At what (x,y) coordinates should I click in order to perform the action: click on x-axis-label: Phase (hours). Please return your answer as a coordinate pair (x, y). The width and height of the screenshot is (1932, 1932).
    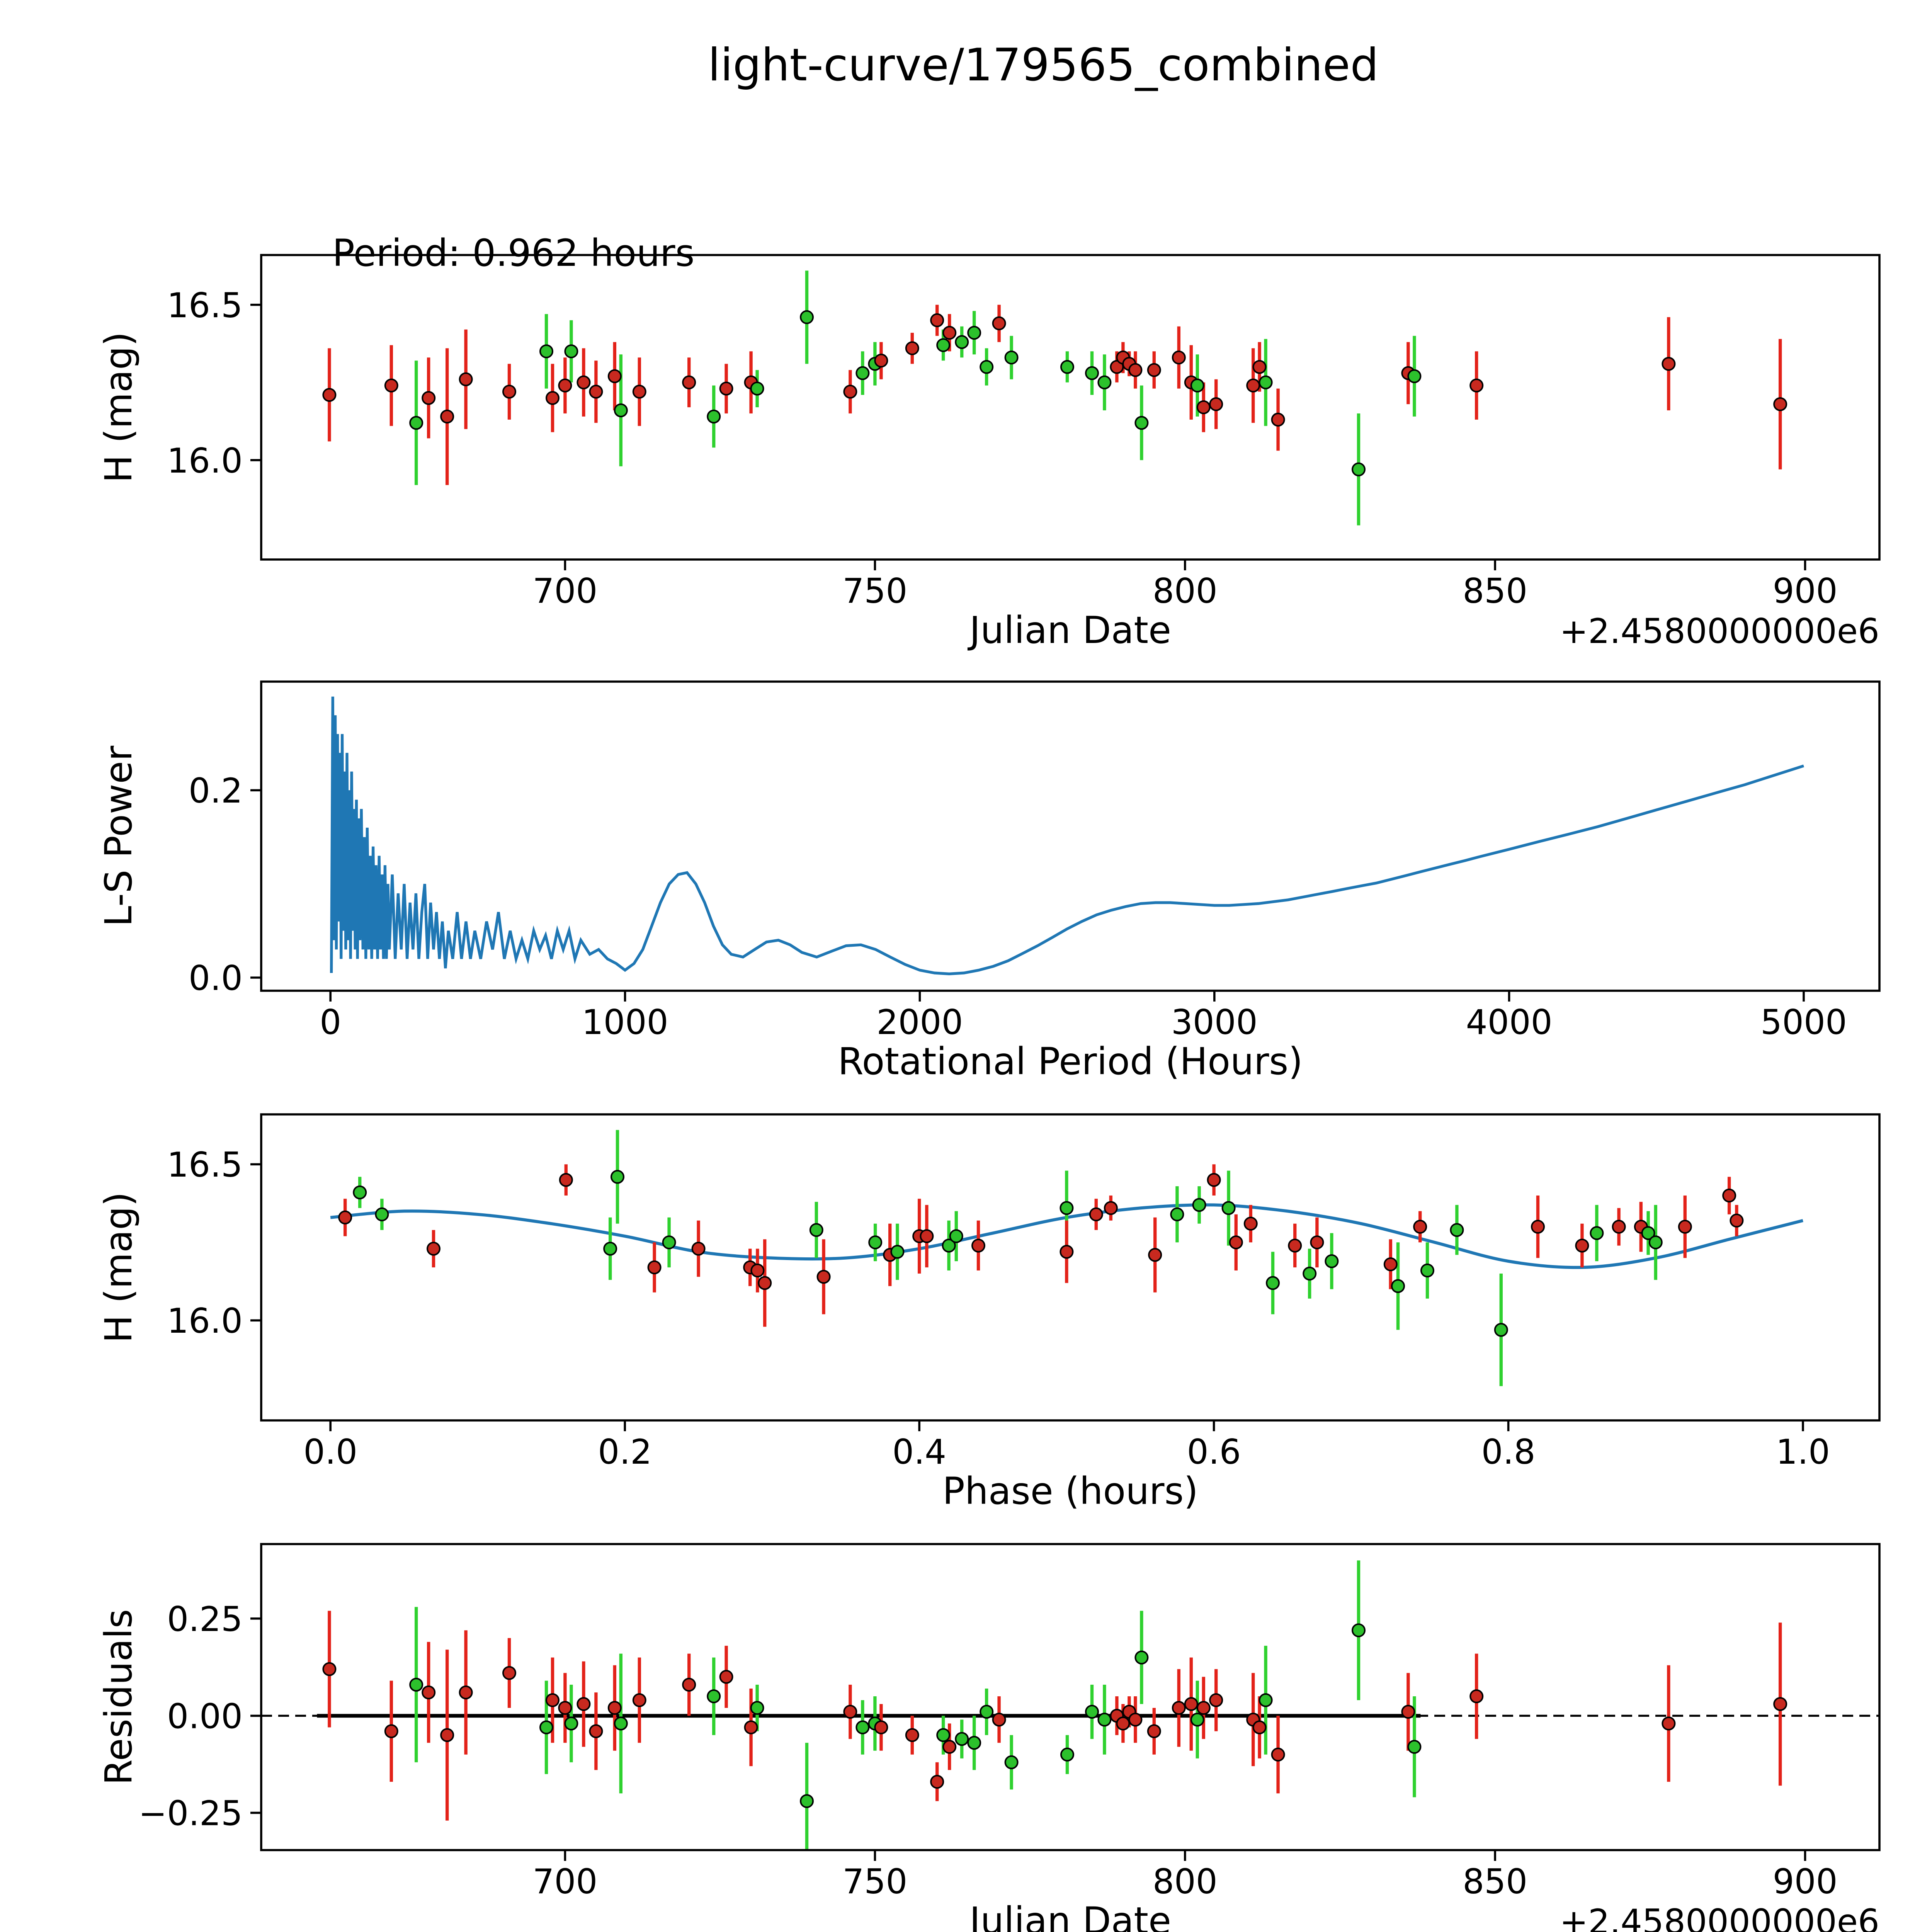
    Looking at the image, I should click on (1070, 1491).